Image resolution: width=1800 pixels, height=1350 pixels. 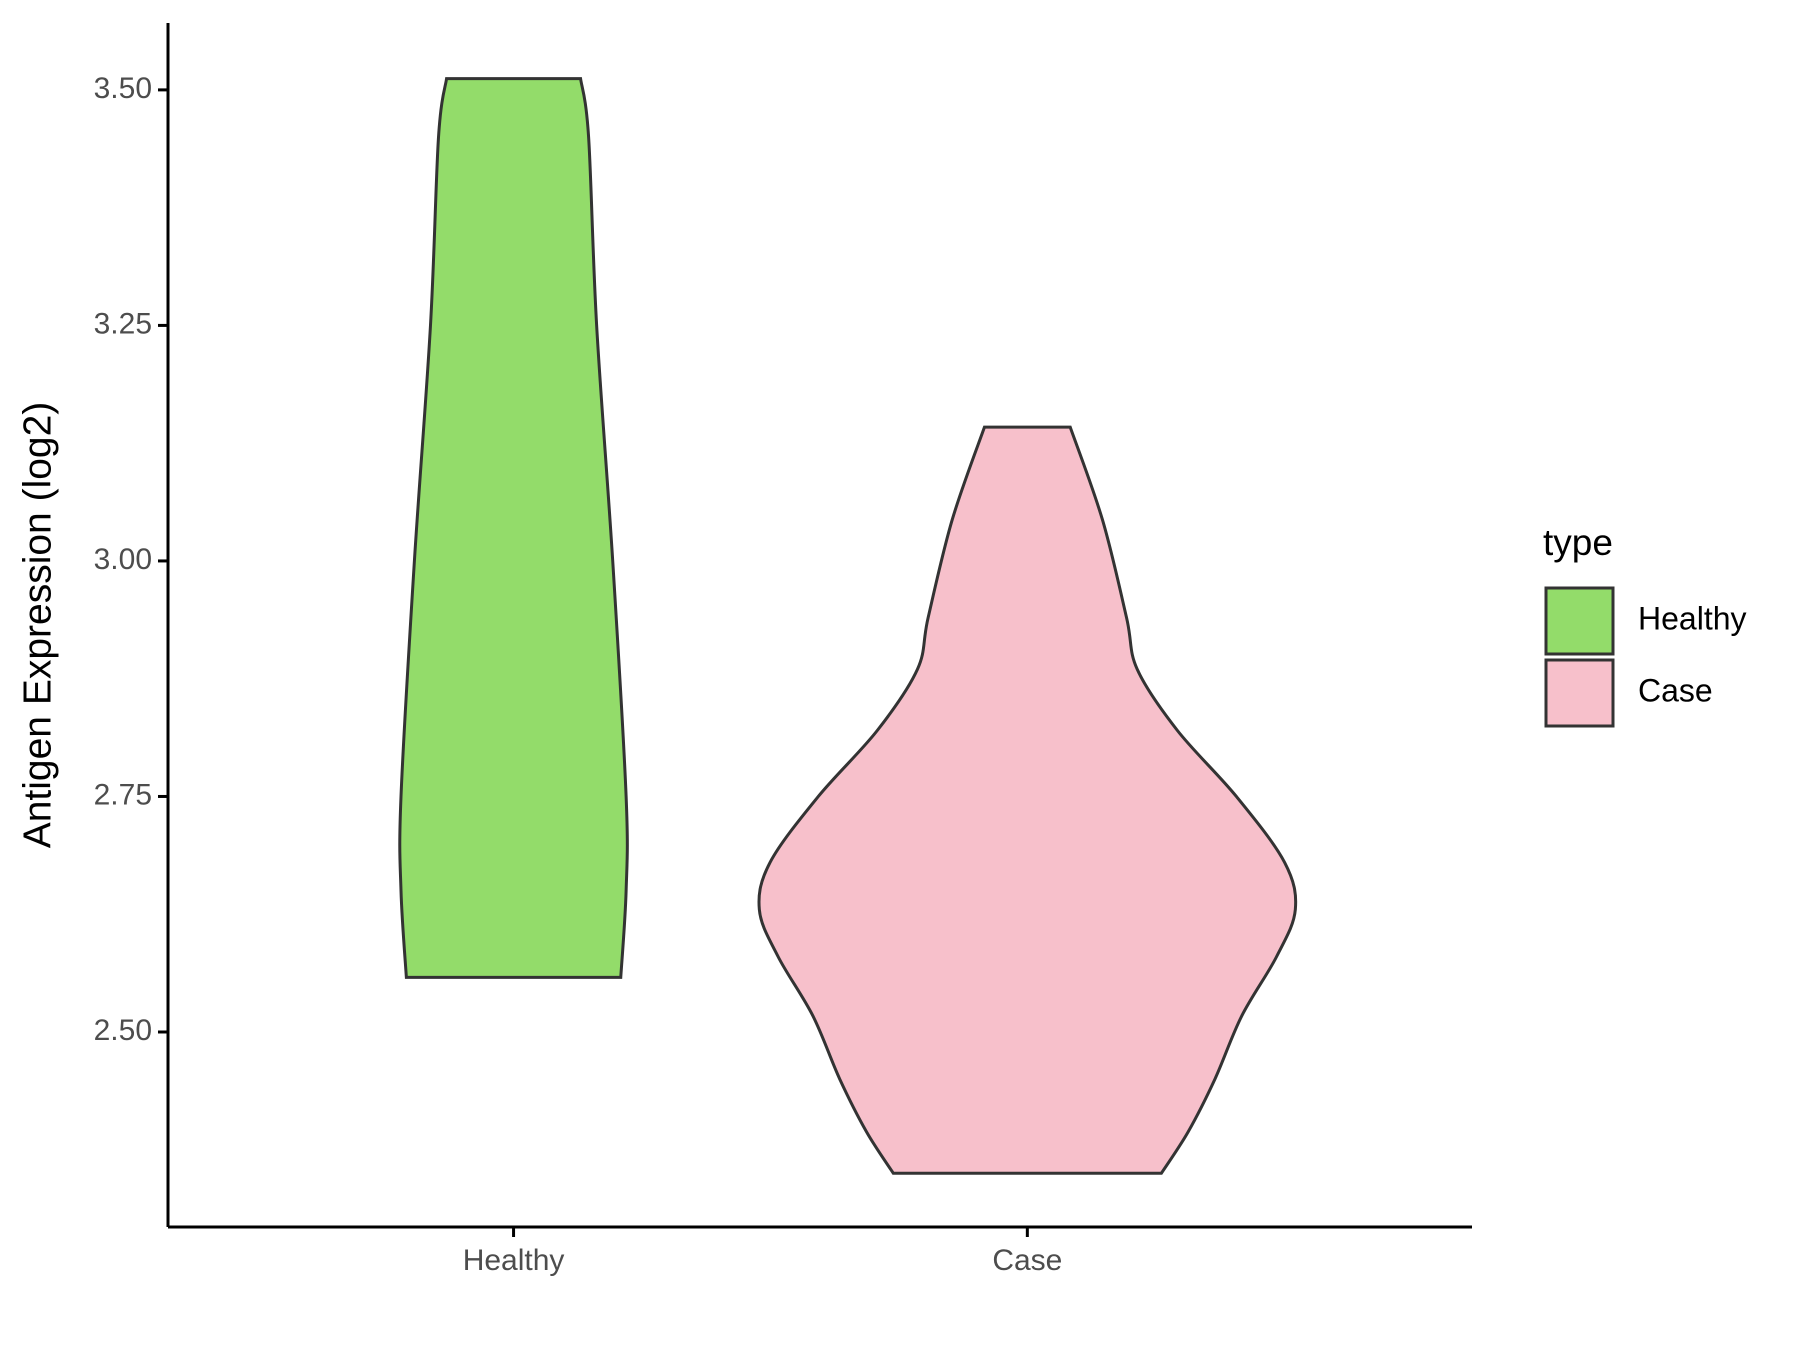 I want to click on violin, so click(x=513, y=528).